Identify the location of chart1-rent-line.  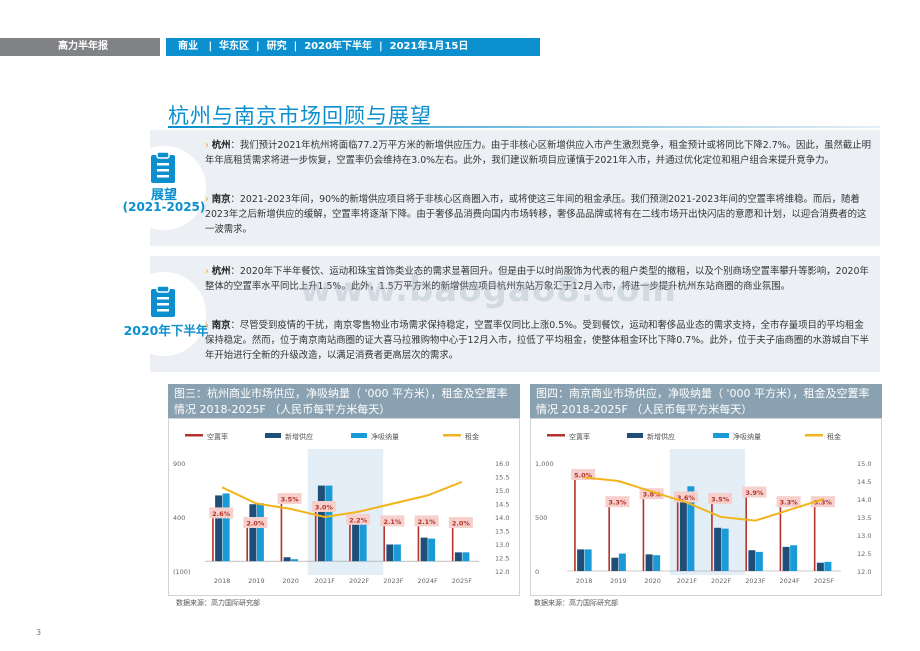
(342, 499).